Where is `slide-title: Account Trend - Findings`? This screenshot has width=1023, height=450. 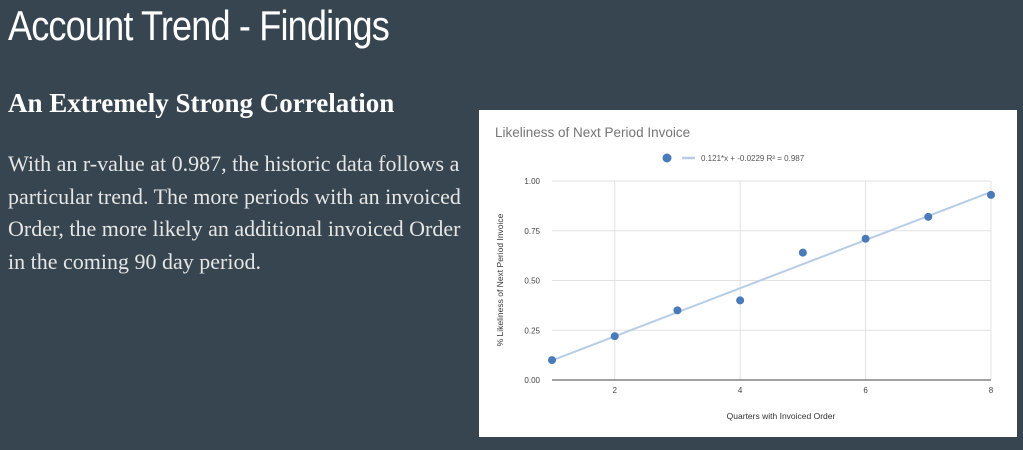 slide-title: Account Trend - Findings is located at coordinates (199, 25).